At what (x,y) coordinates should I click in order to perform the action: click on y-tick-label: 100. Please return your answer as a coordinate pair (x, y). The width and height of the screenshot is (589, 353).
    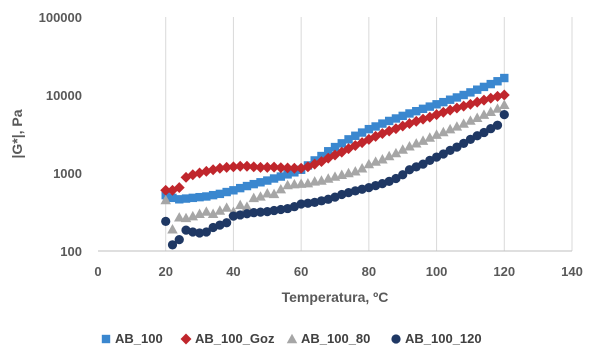
    Looking at the image, I should click on (71, 251).